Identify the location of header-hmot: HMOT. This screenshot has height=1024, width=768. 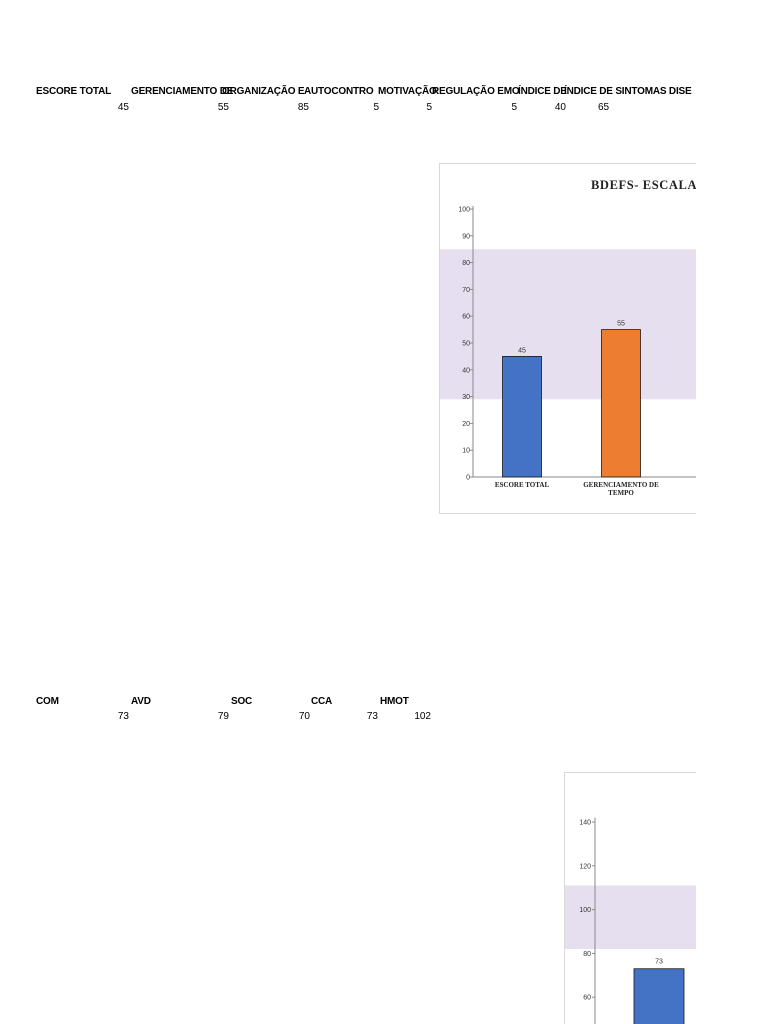
(394, 701).